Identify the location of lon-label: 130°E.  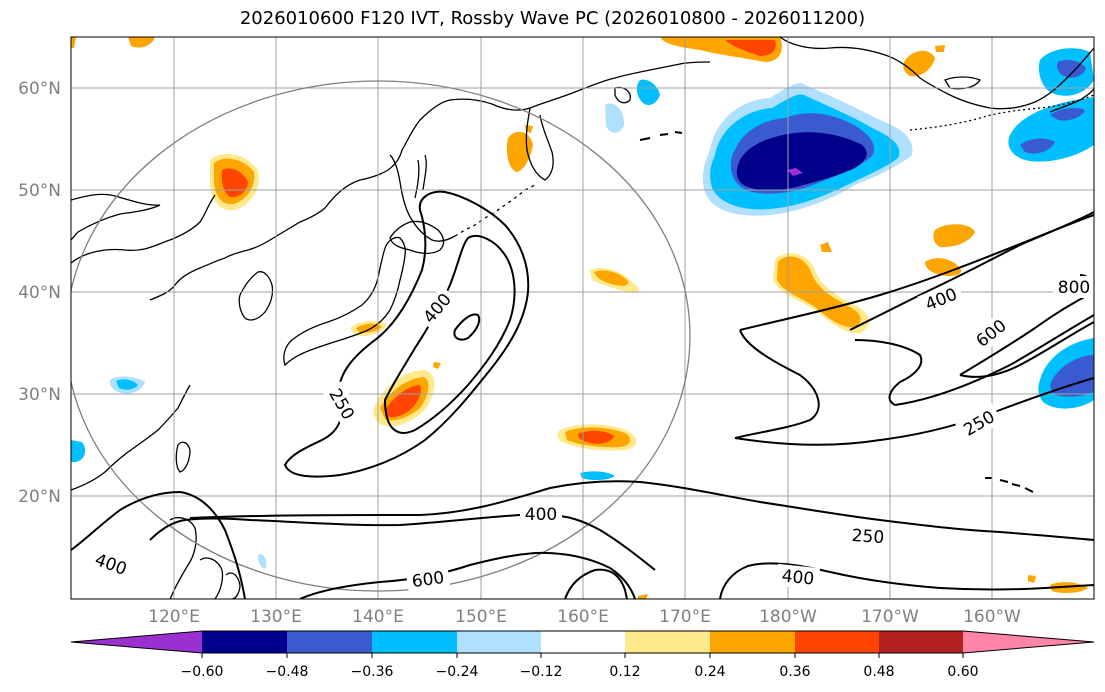
(276, 617).